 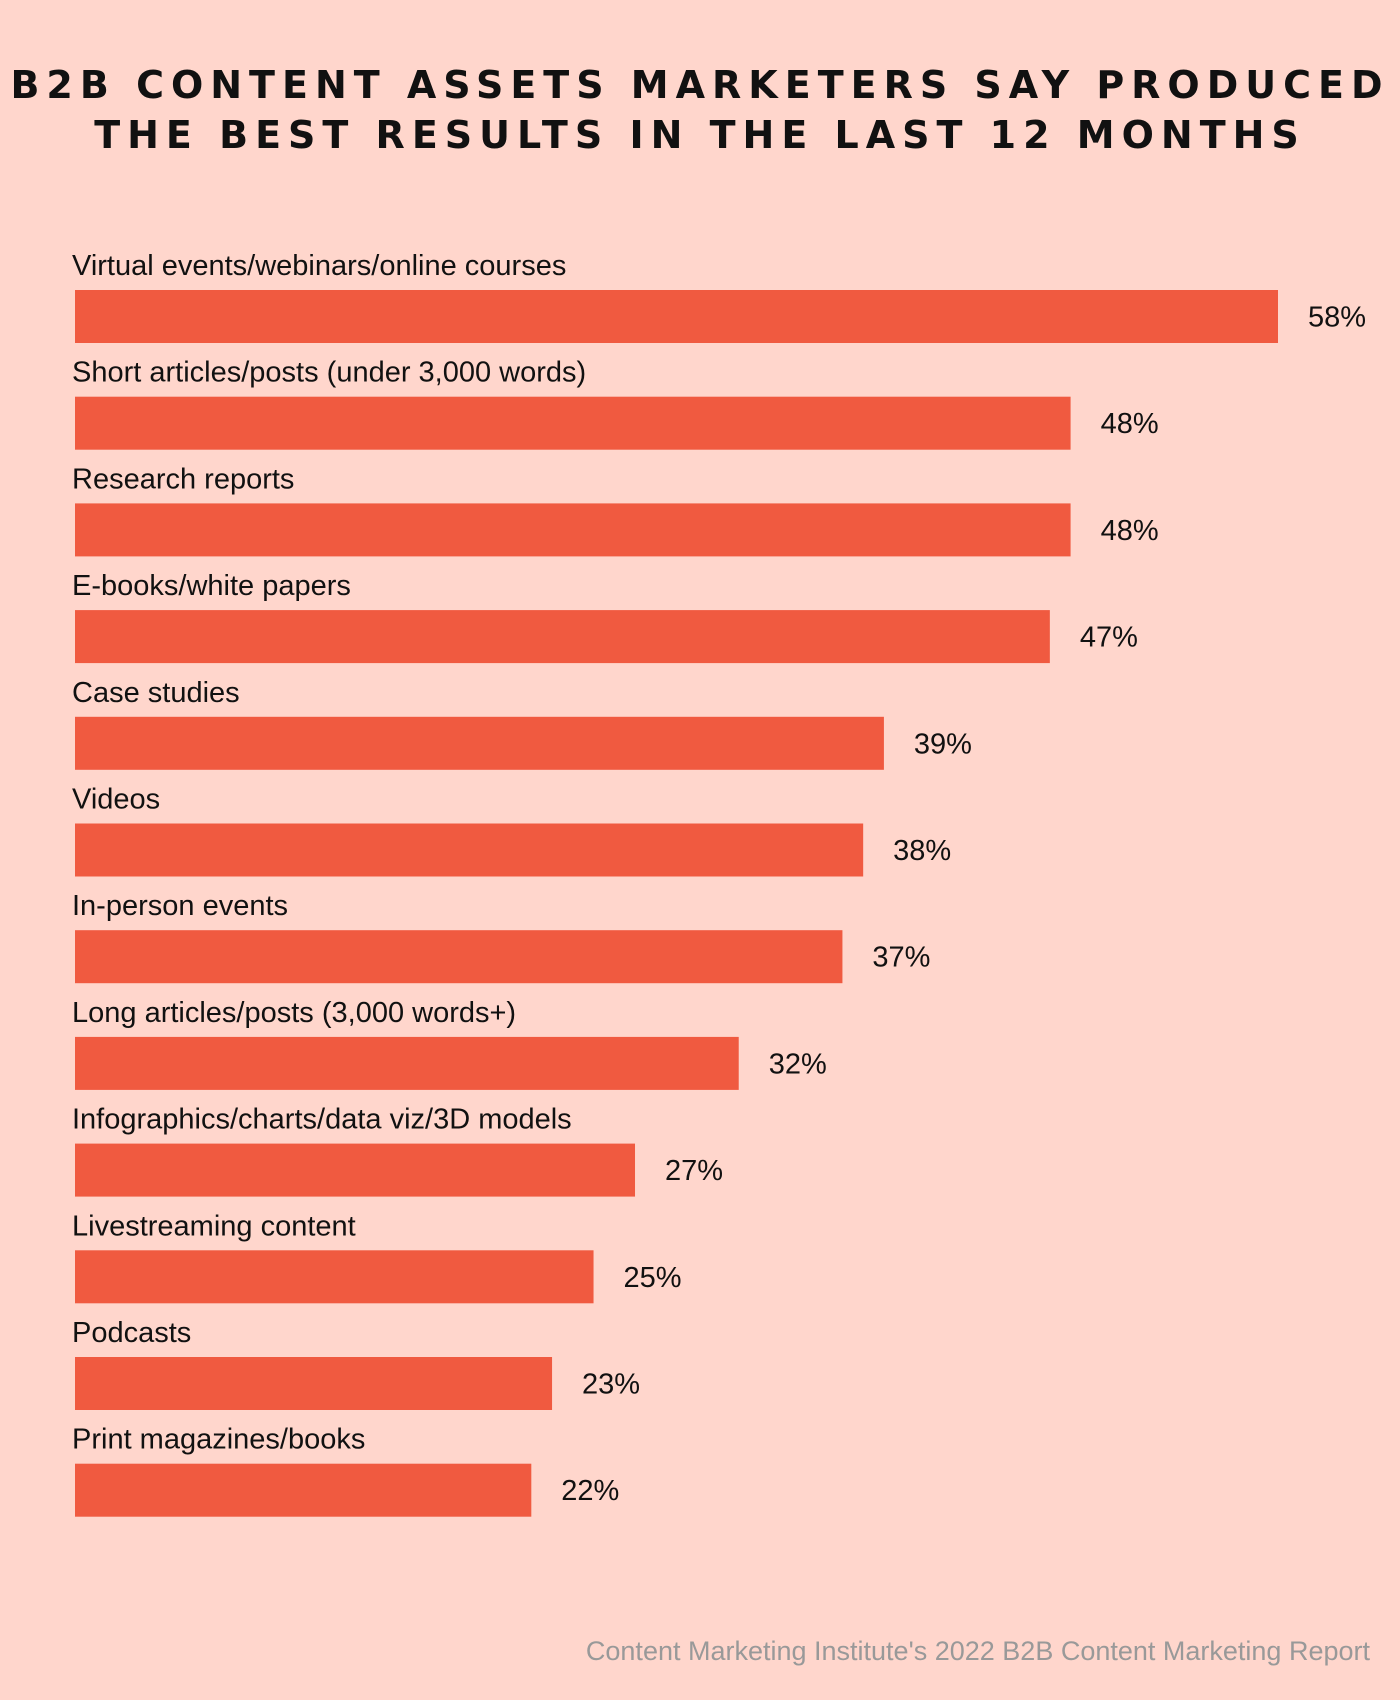 I want to click on value-label: 39%, so click(x=943, y=744).